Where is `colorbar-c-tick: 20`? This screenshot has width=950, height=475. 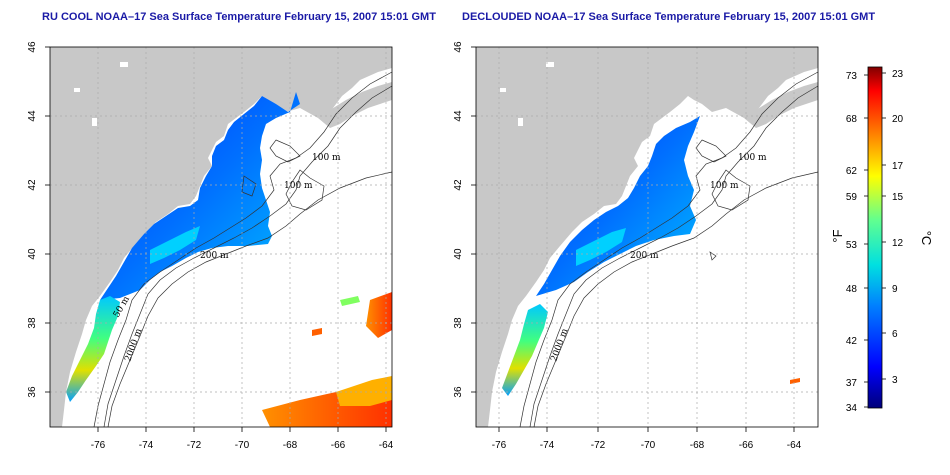
colorbar-c-tick: 20 is located at coordinates (898, 119).